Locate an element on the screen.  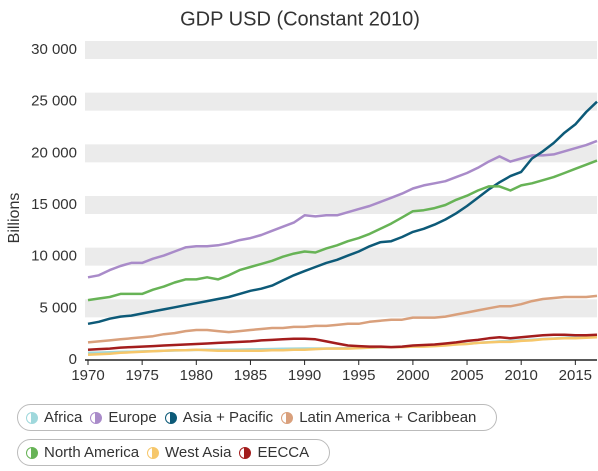
legend-item: Latin America + Caribbean is located at coordinates (378, 417).